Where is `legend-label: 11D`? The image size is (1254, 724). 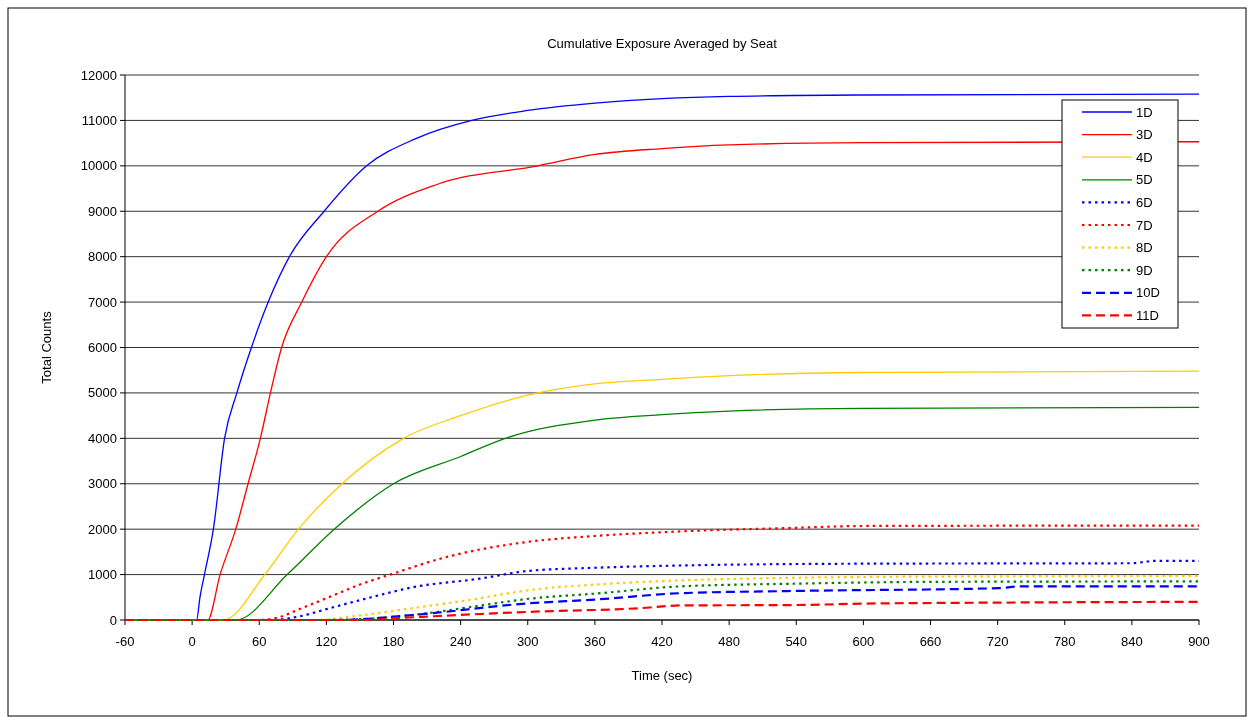 legend-label: 11D is located at coordinates (1147, 315).